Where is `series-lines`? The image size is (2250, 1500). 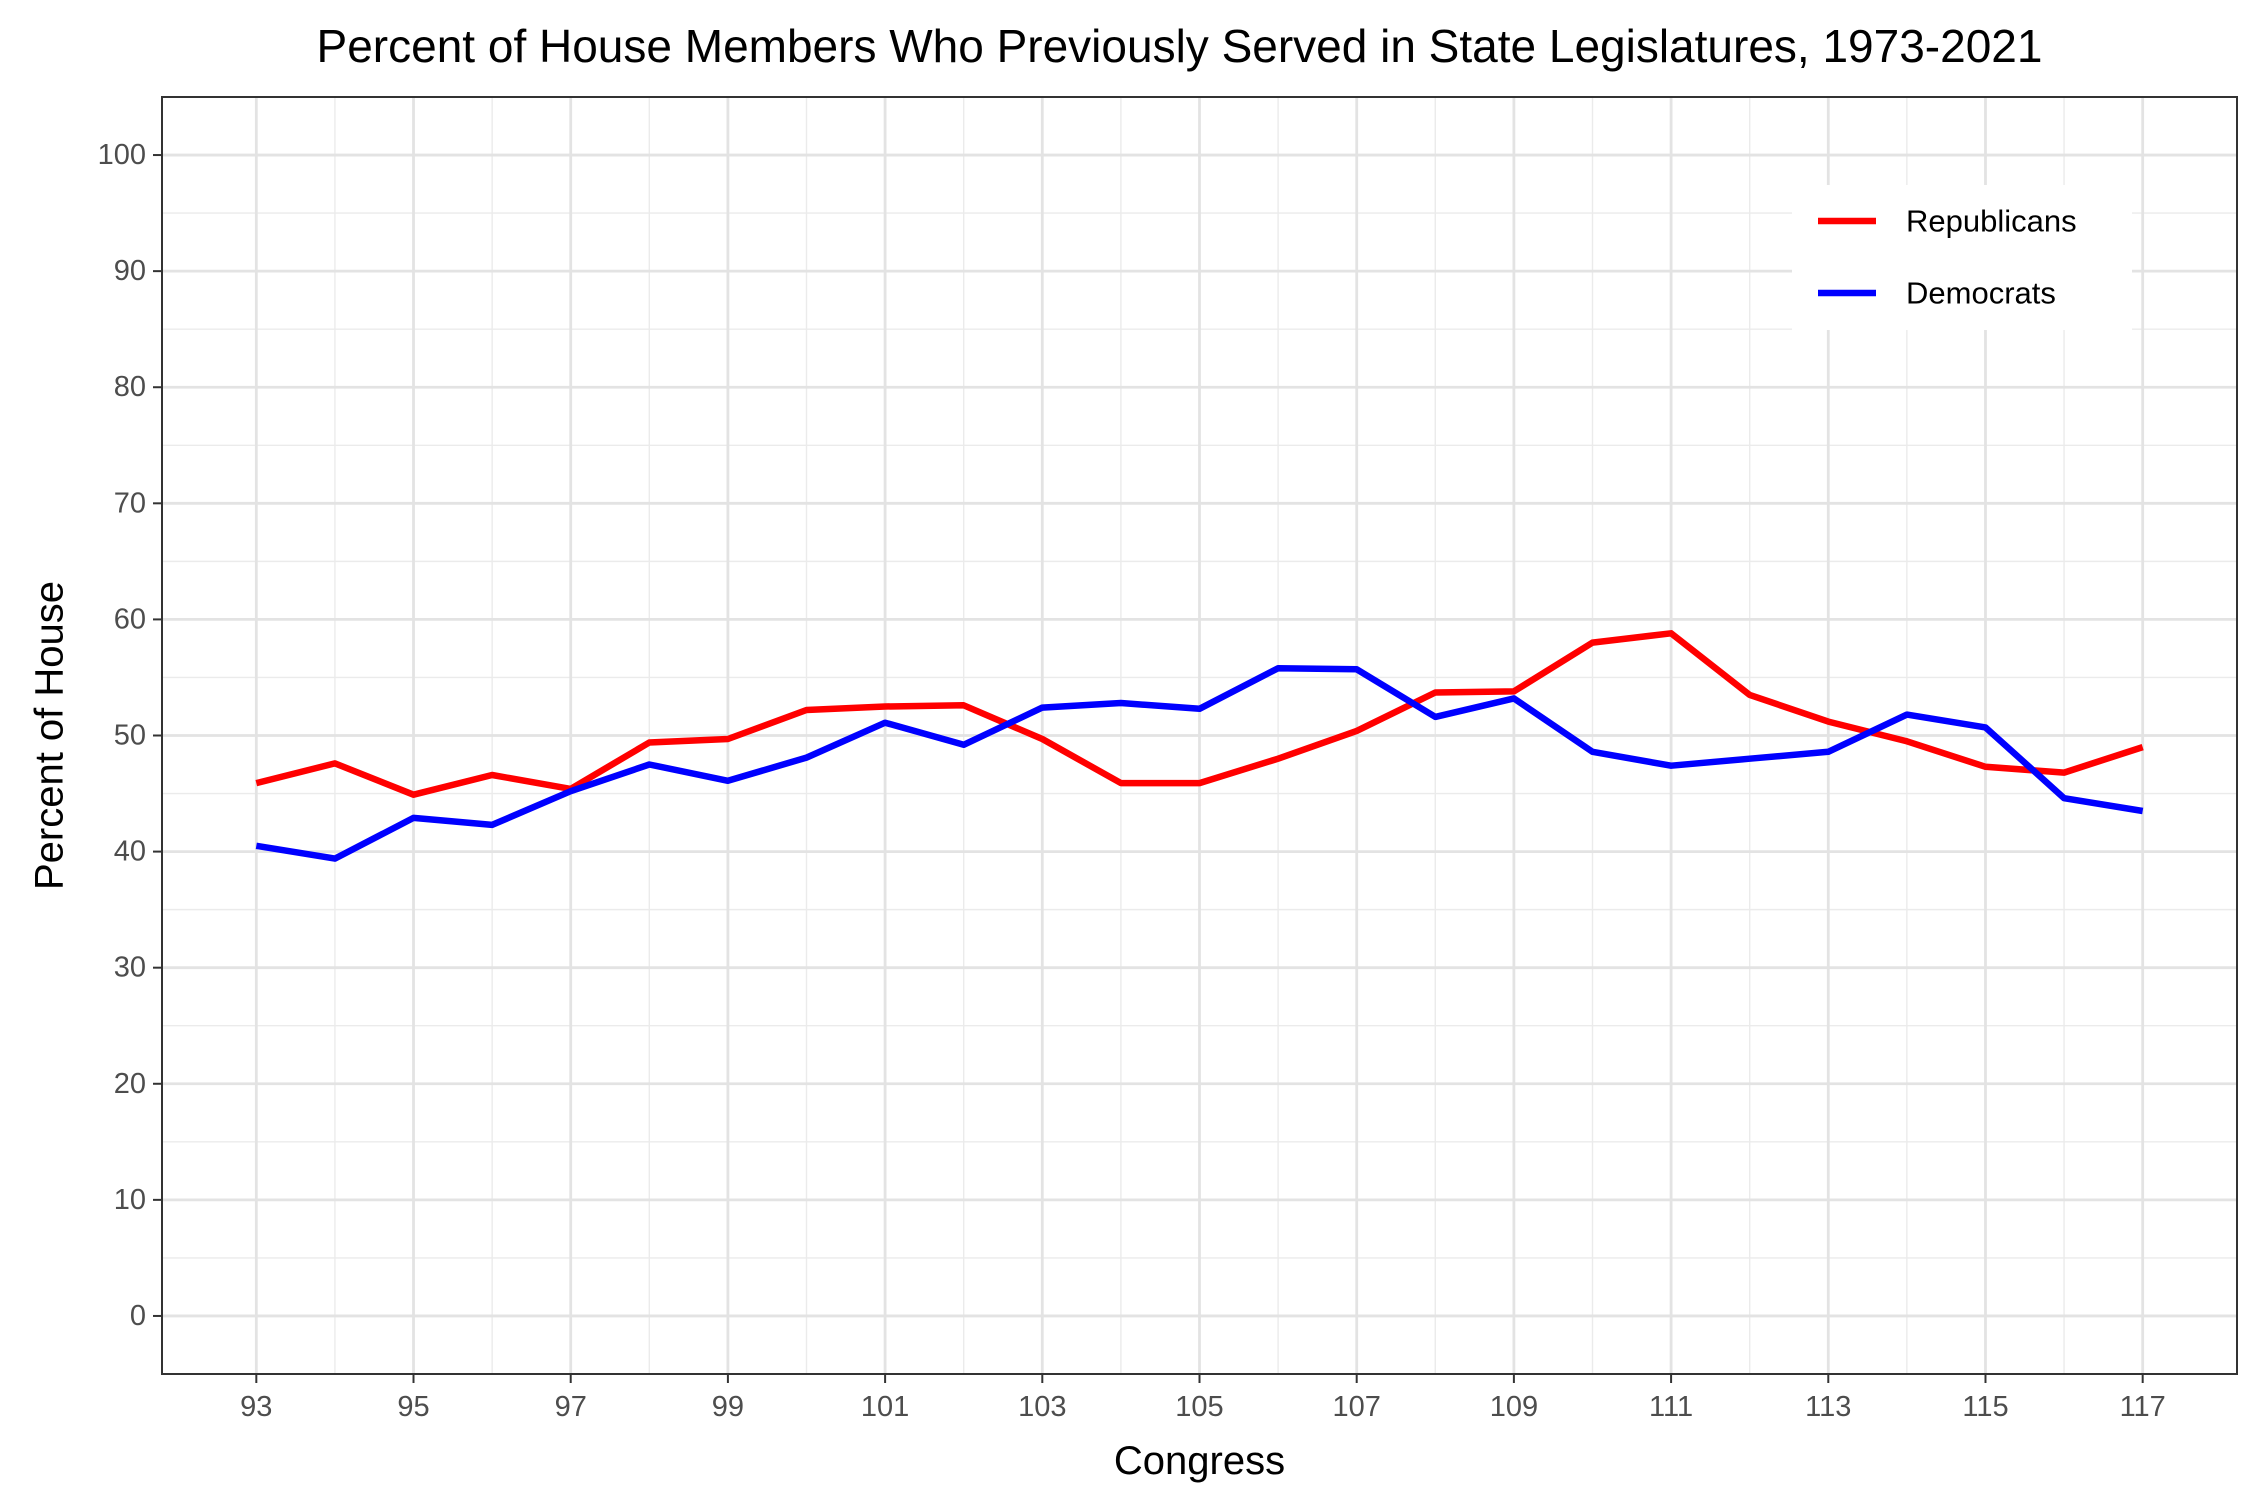
series-lines is located at coordinates (1199, 746).